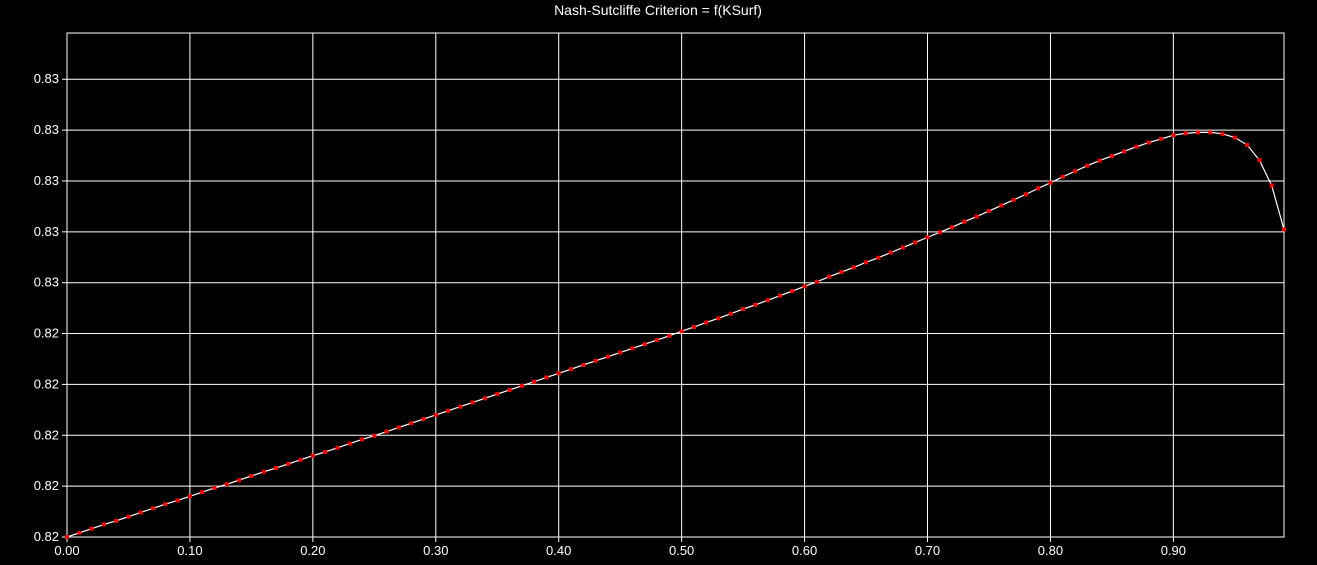  Describe the element at coordinates (558, 550) in the screenshot. I see `x-tick-label: 0.40` at that location.